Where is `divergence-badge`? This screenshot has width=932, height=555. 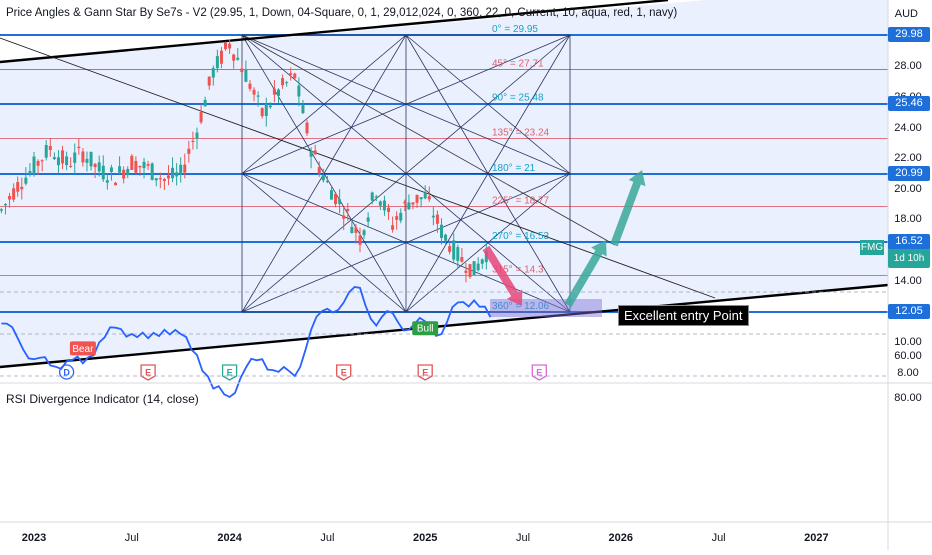 divergence-badge is located at coordinates (425, 328).